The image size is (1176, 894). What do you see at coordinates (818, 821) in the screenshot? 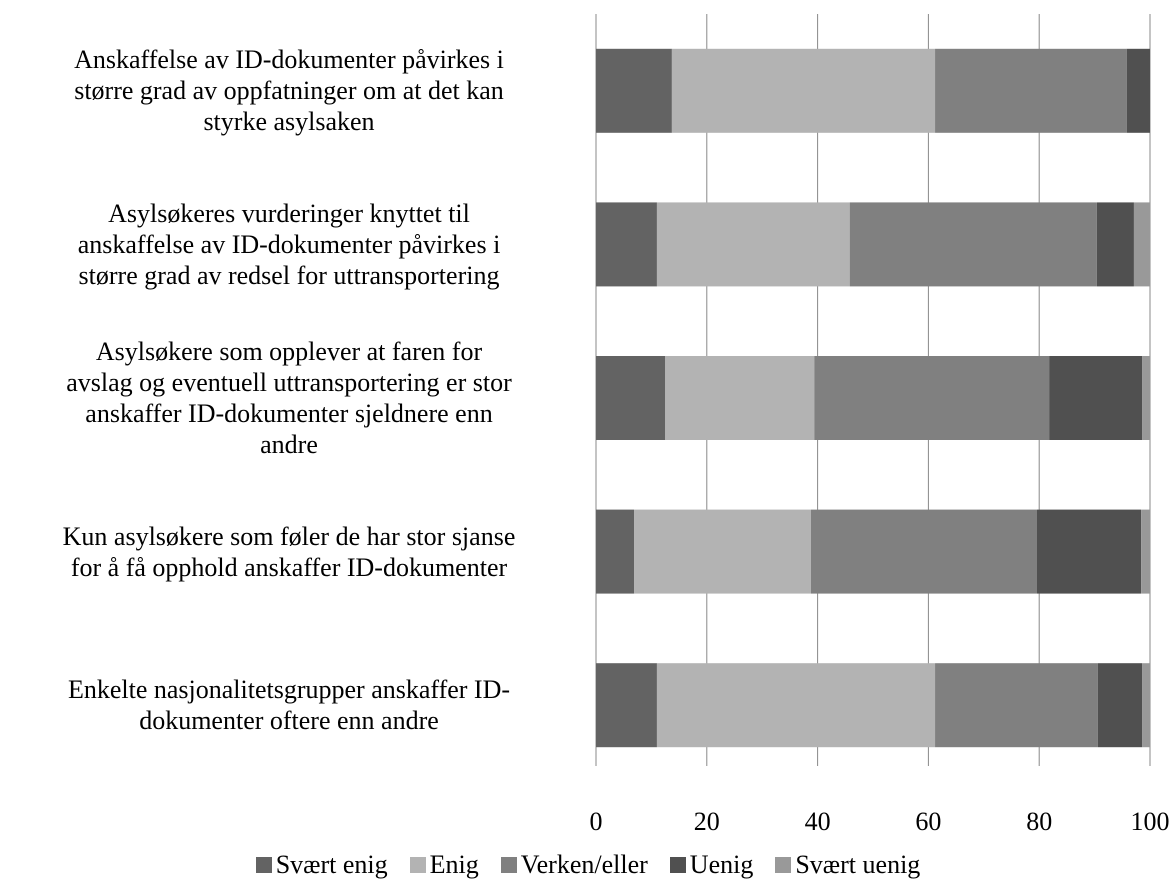
I see `x-tick-label: 40` at bounding box center [818, 821].